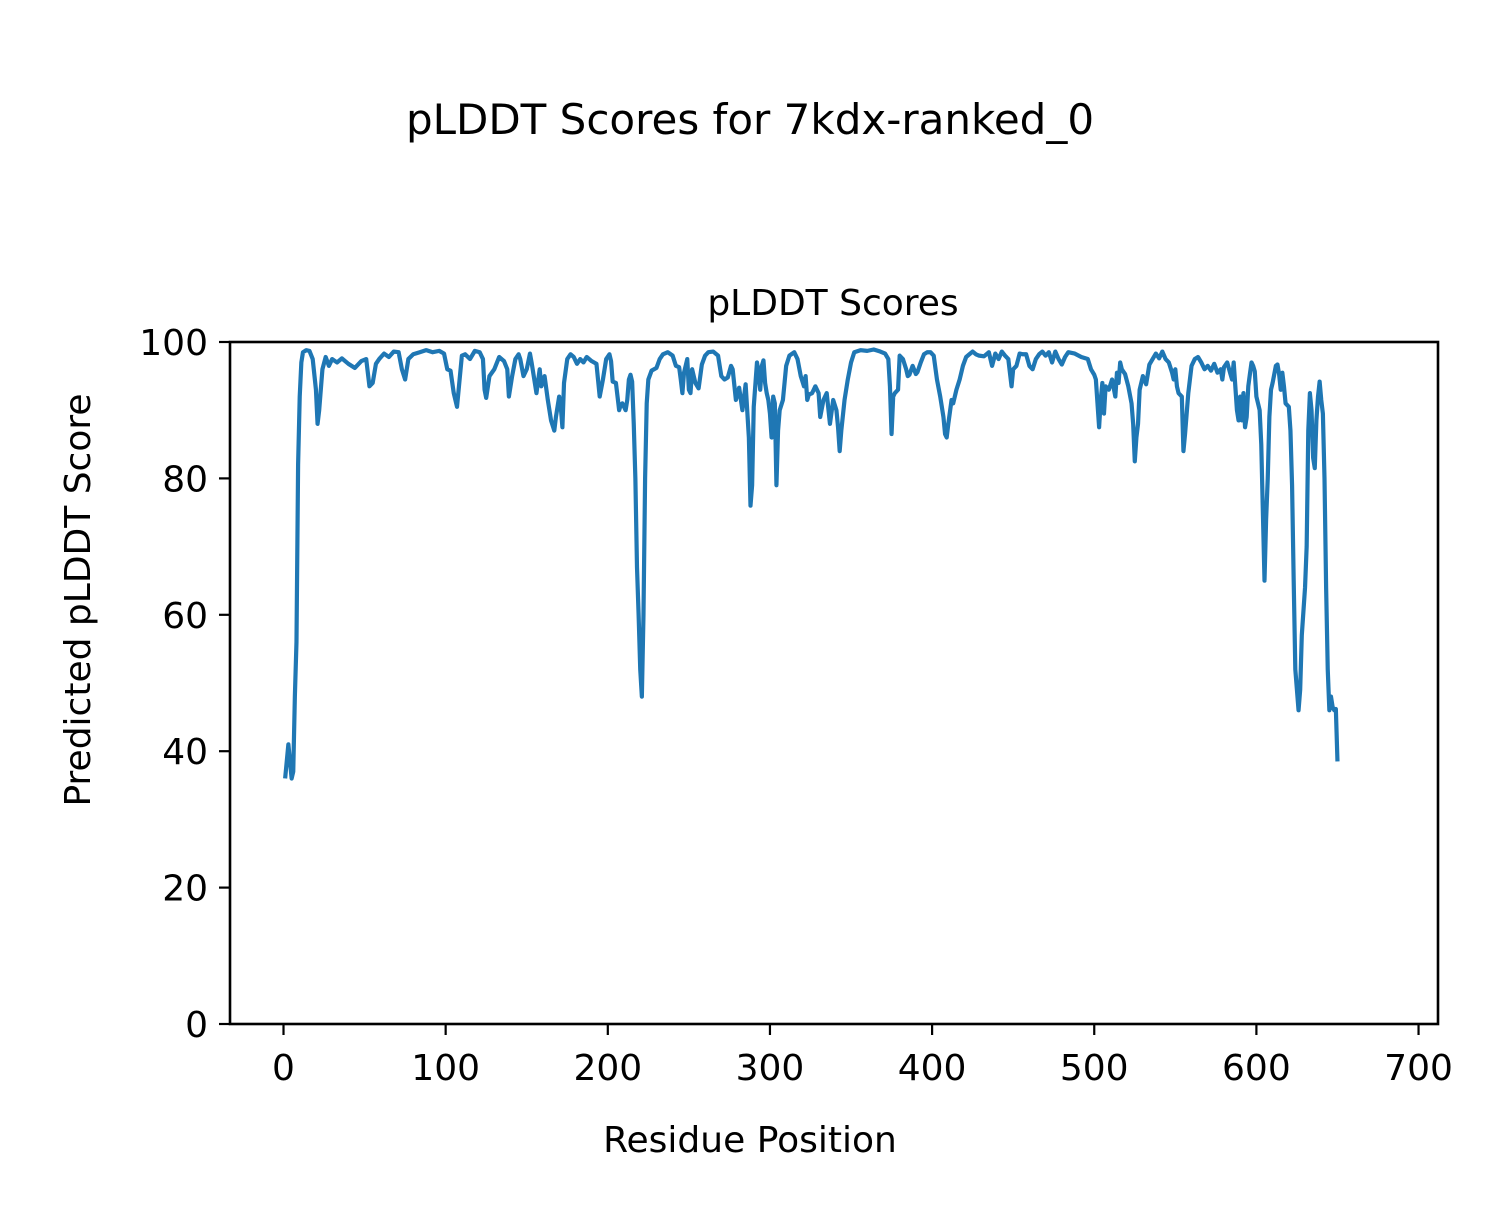 This screenshot has width=1500, height=1205. Describe the element at coordinates (445, 1068) in the screenshot. I see `x-tick-label: 100` at that location.